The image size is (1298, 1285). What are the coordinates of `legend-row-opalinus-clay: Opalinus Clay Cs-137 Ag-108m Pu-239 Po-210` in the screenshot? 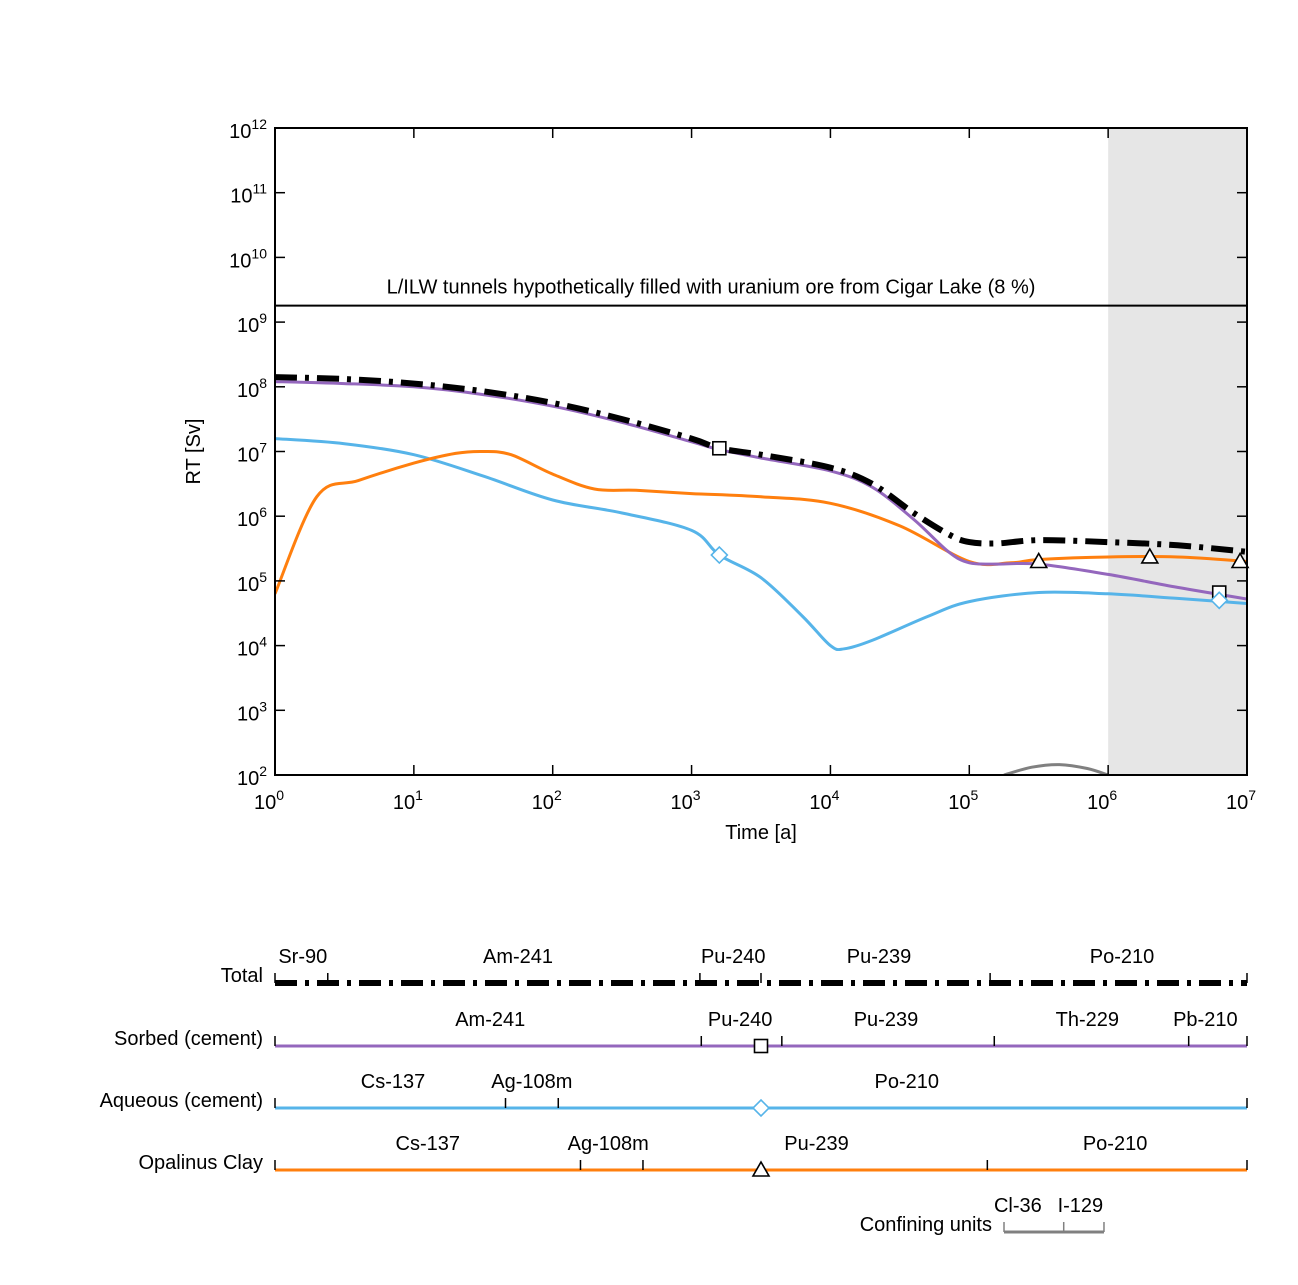 It's located at (693, 1155).